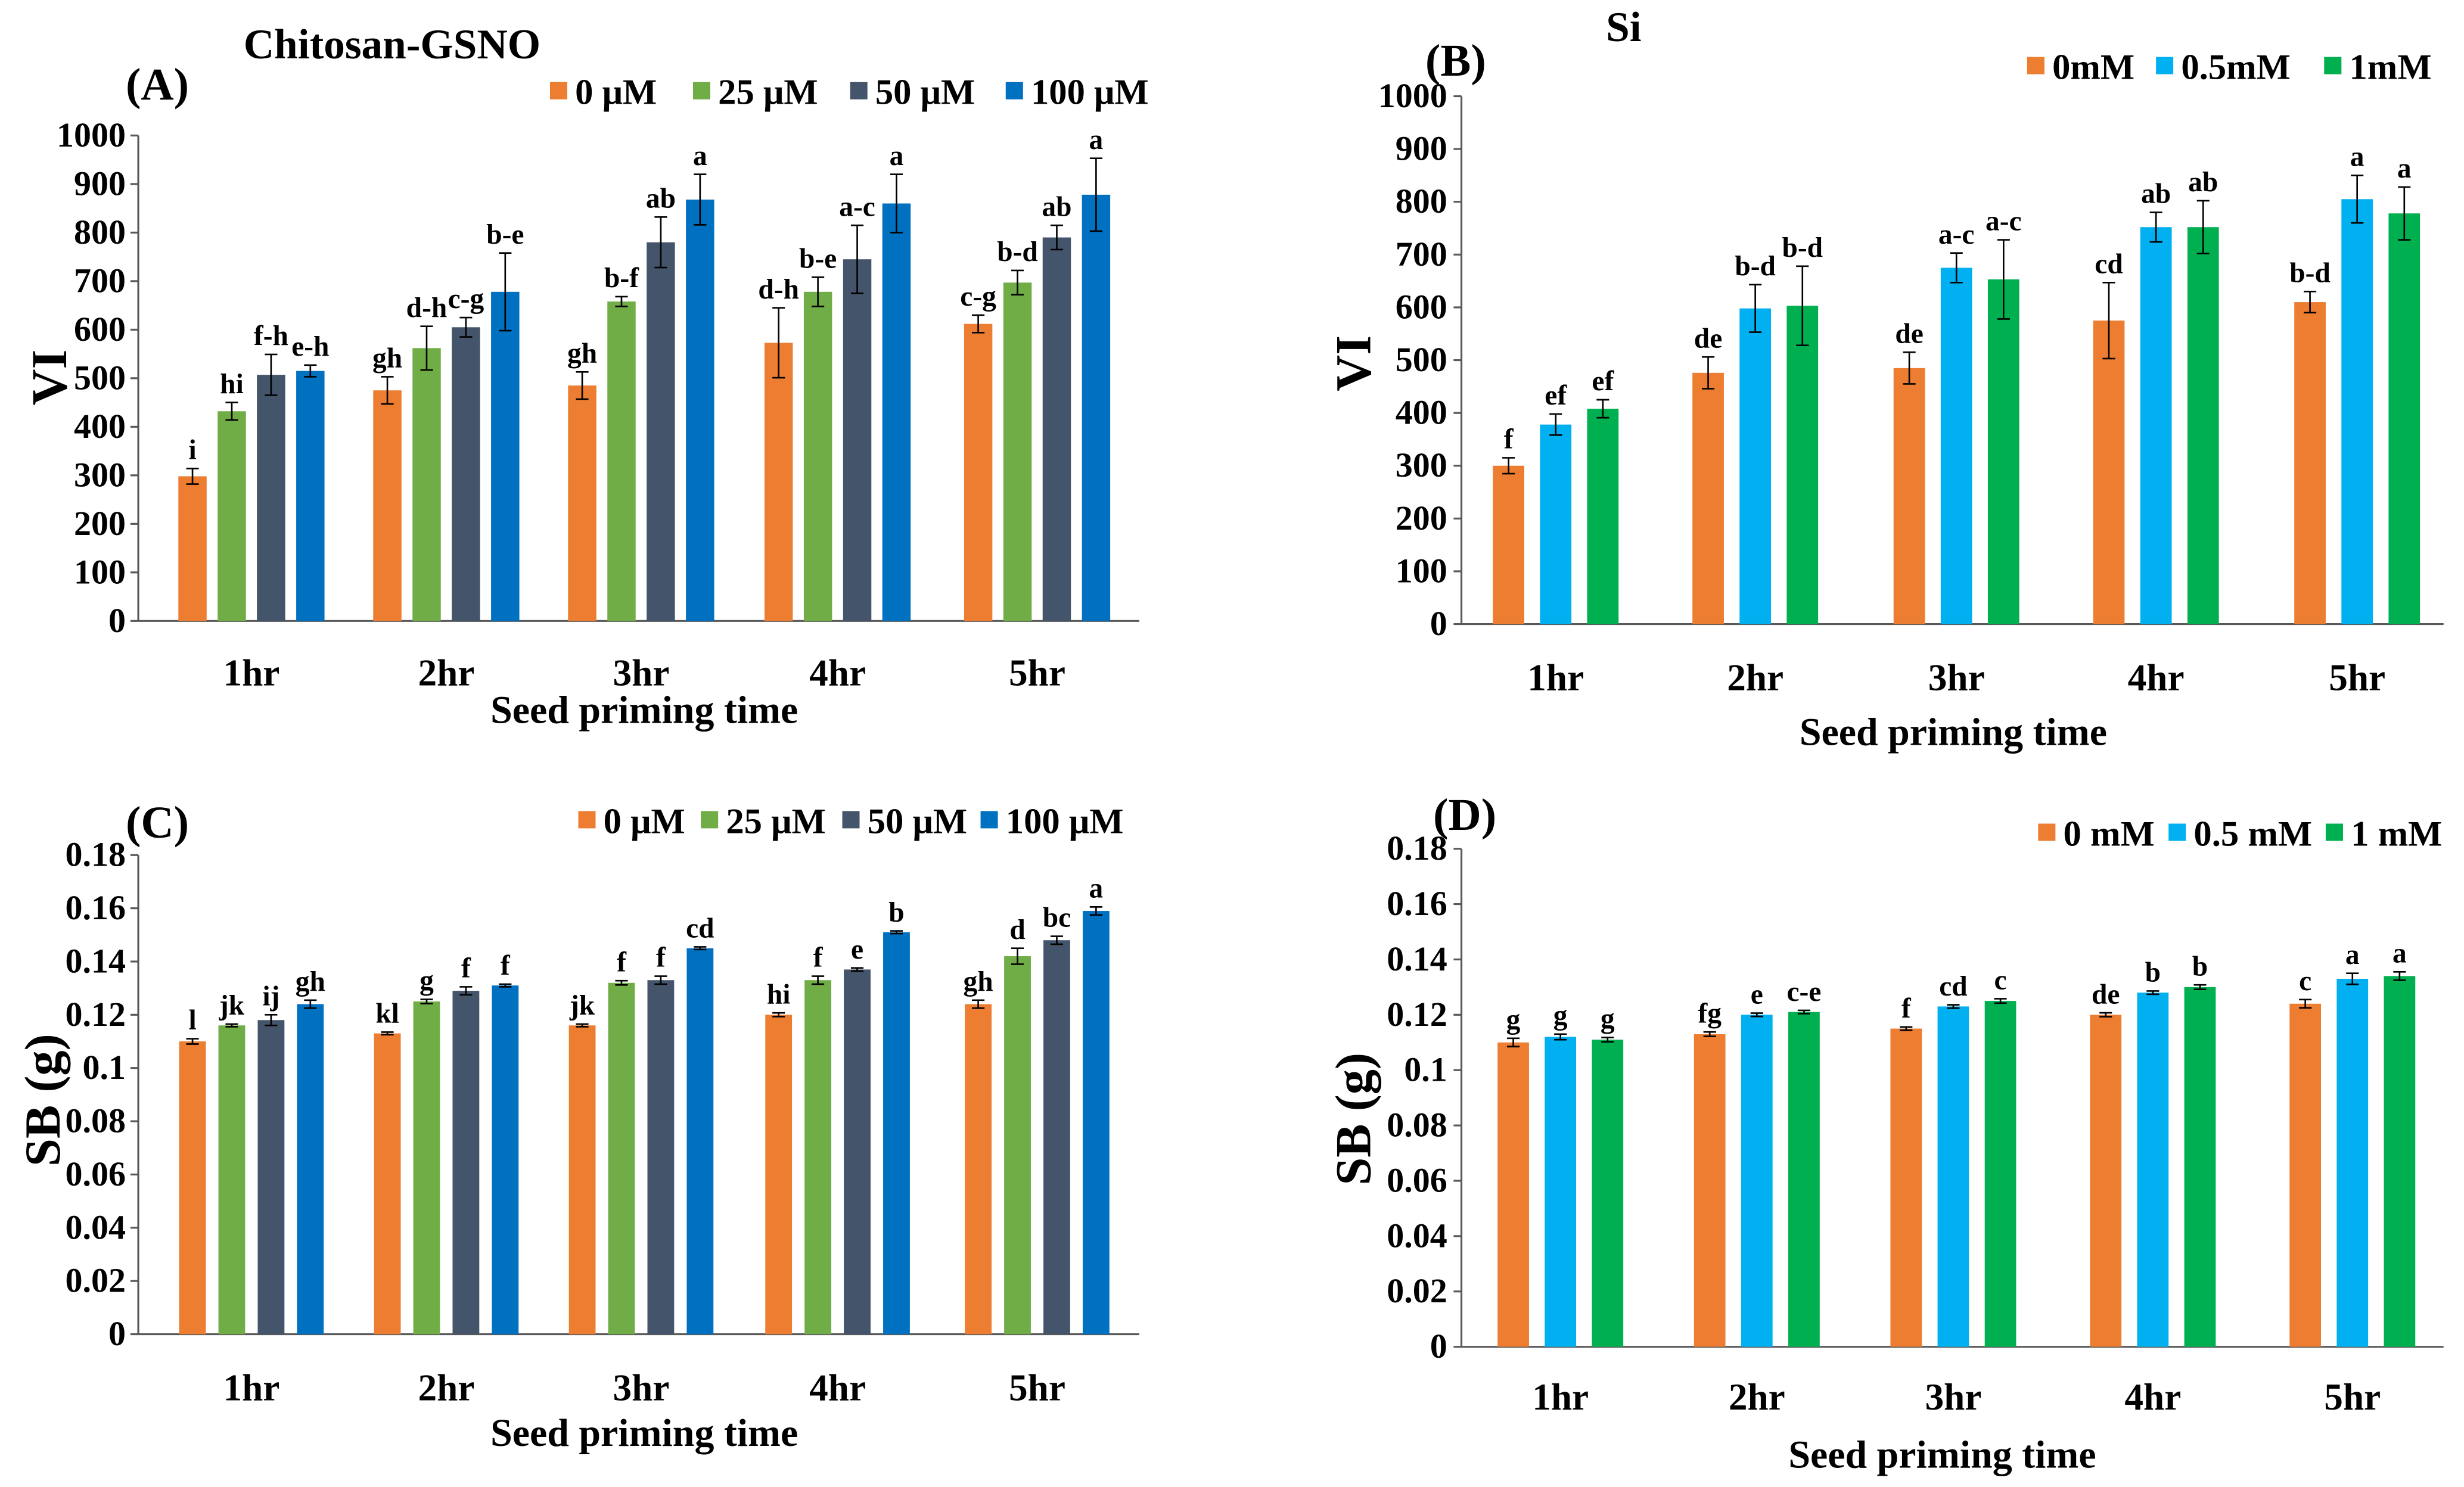  I want to click on panel-label-c: (C), so click(157, 823).